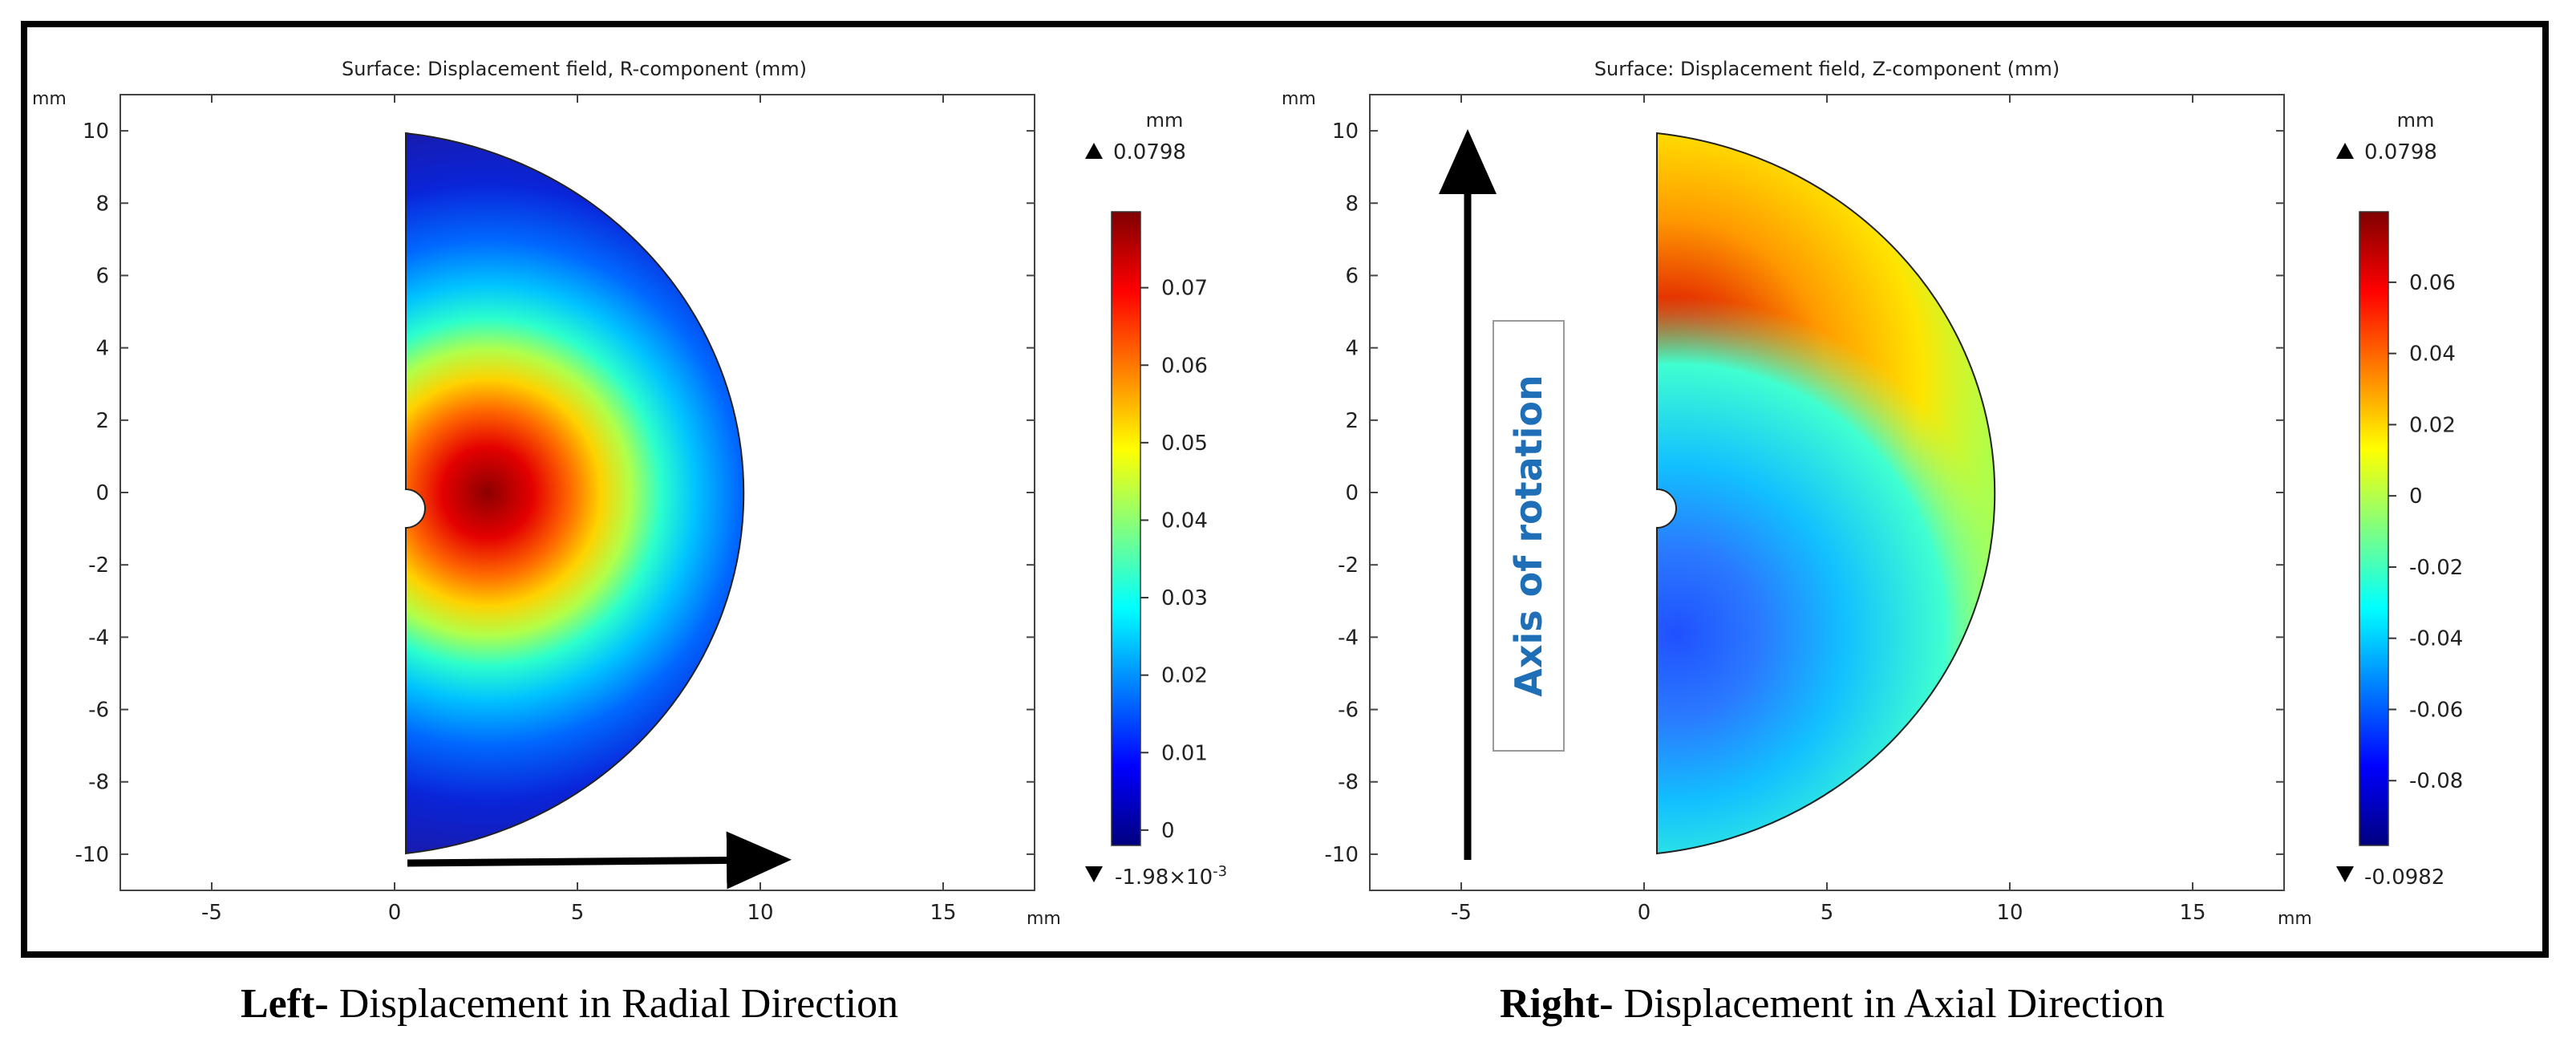 The height and width of the screenshot is (1054, 2576). Describe the element at coordinates (1184, 598) in the screenshot. I see `left-colorbar-tick-label: 0.03` at that location.